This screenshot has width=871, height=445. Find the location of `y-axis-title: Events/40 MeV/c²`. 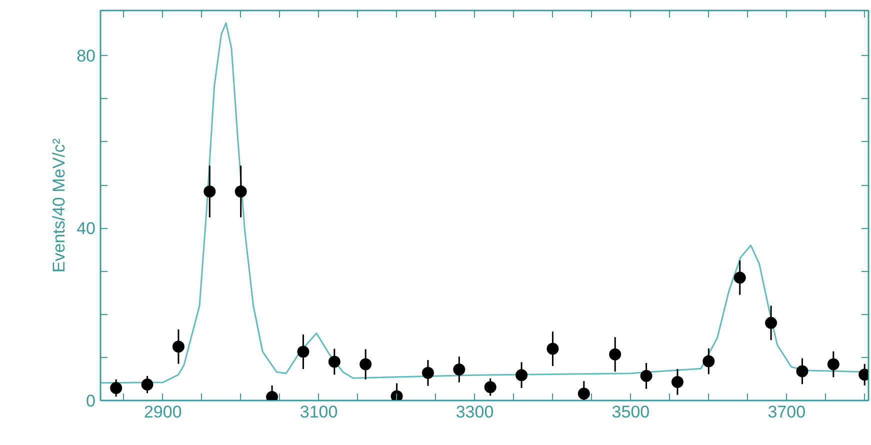

y-axis-title: Events/40 MeV/c² is located at coordinates (59, 205).